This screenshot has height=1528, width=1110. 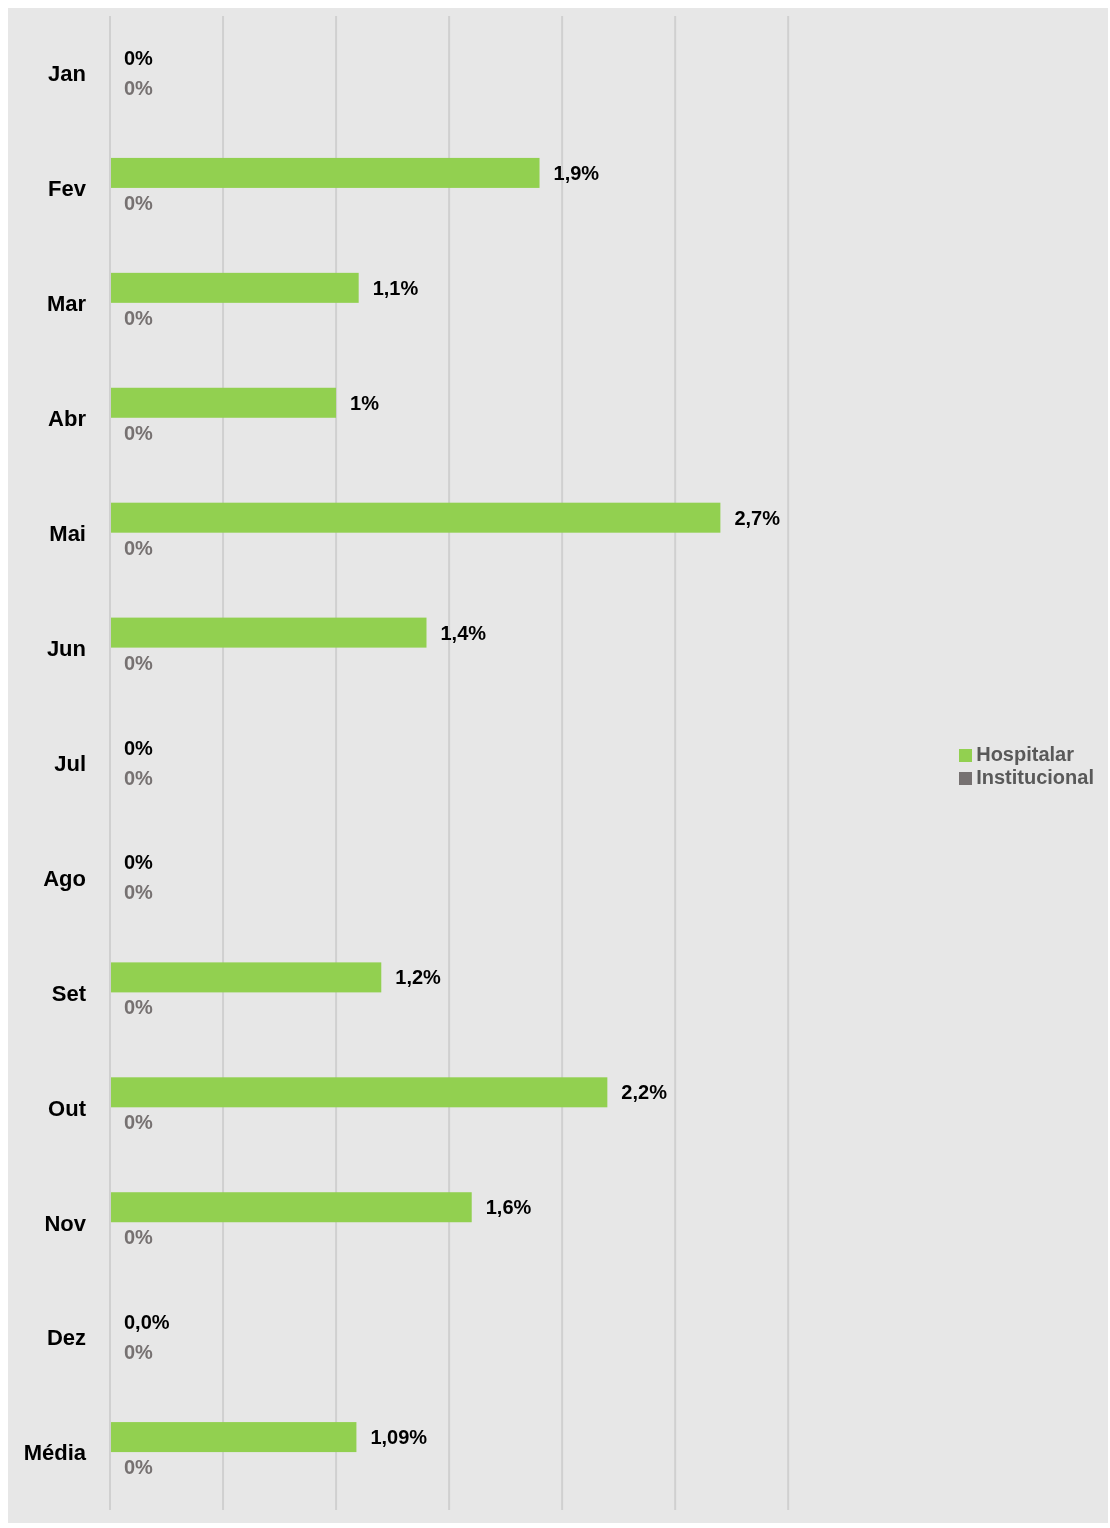 What do you see at coordinates (65, 1223) in the screenshot?
I see `y-tick-label: Nov` at bounding box center [65, 1223].